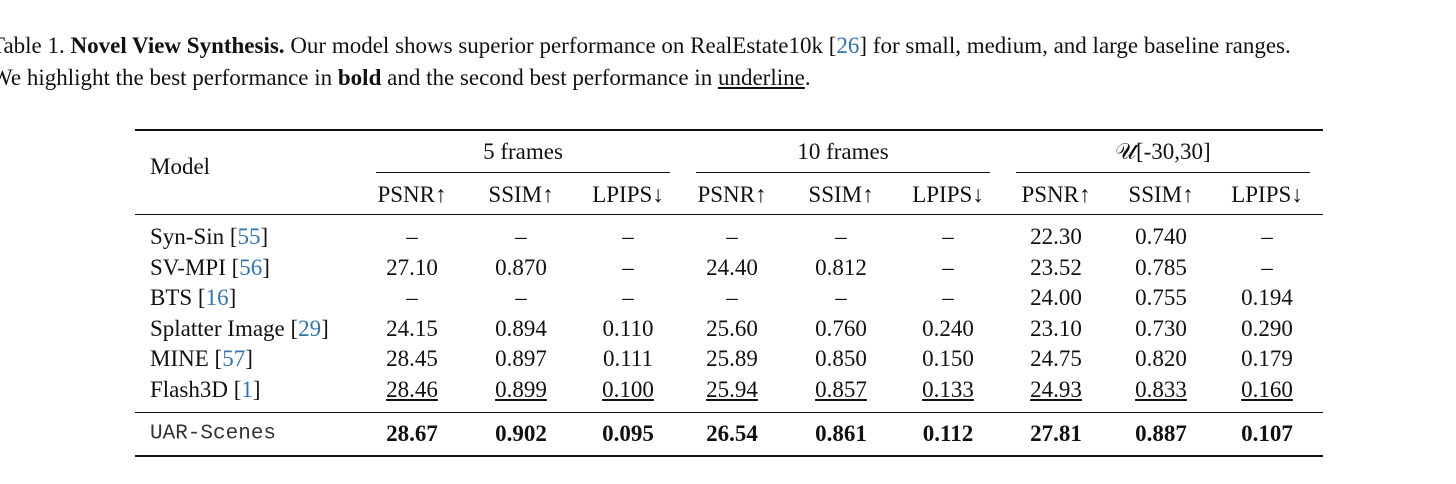 The image size is (1456, 484). Describe the element at coordinates (732, 328) in the screenshot. I see `cell: 25.60` at that location.